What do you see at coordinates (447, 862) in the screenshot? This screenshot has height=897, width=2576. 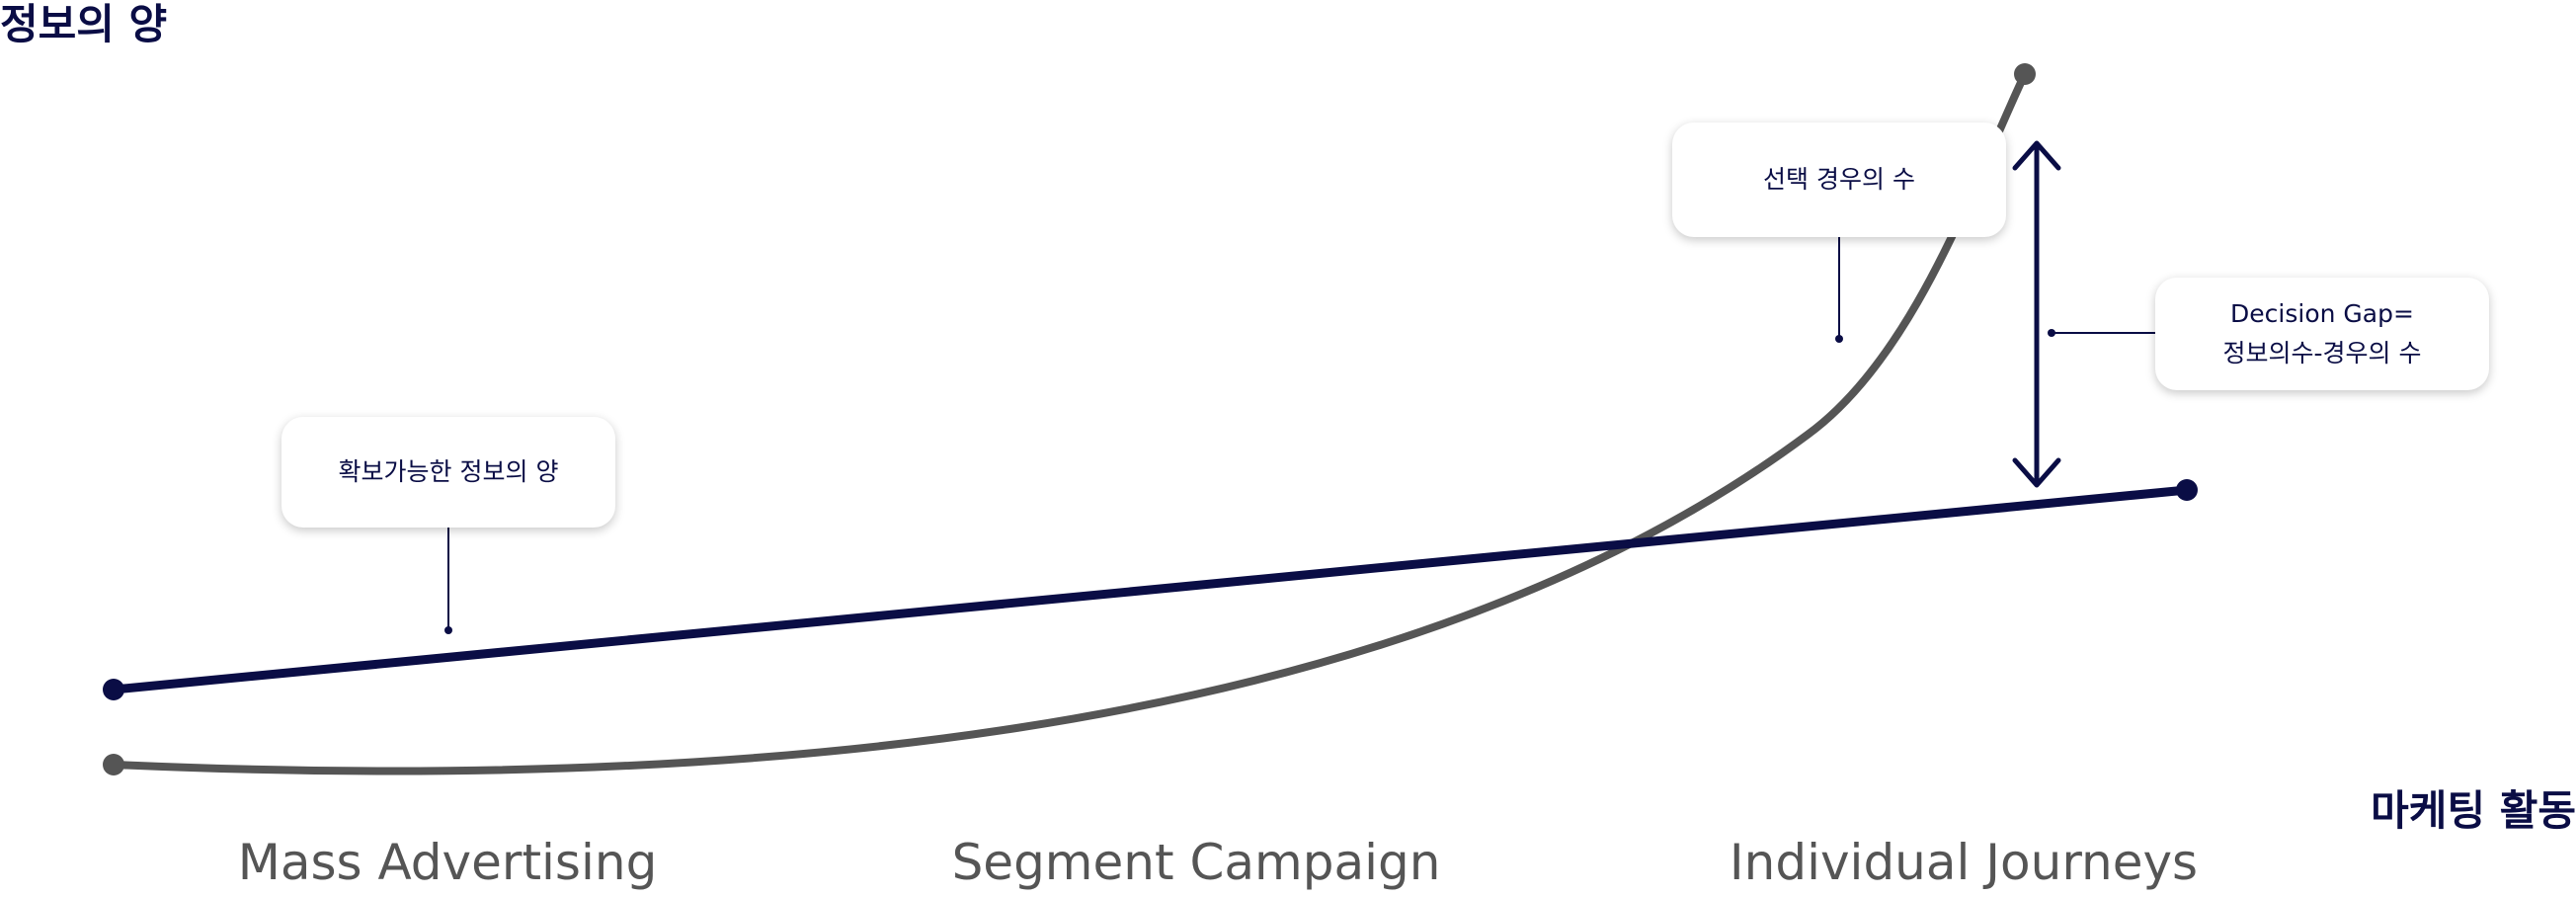 I see `stage-label-mass-advertising: Mass Advertising` at bounding box center [447, 862].